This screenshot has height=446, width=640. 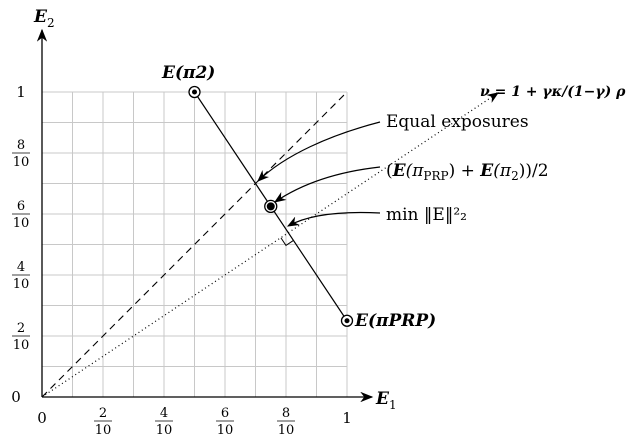 What do you see at coordinates (553, 92) in the screenshot?
I see `nu-ray-label: ν = 1 + γκ/(1−γ) ρ` at bounding box center [553, 92].